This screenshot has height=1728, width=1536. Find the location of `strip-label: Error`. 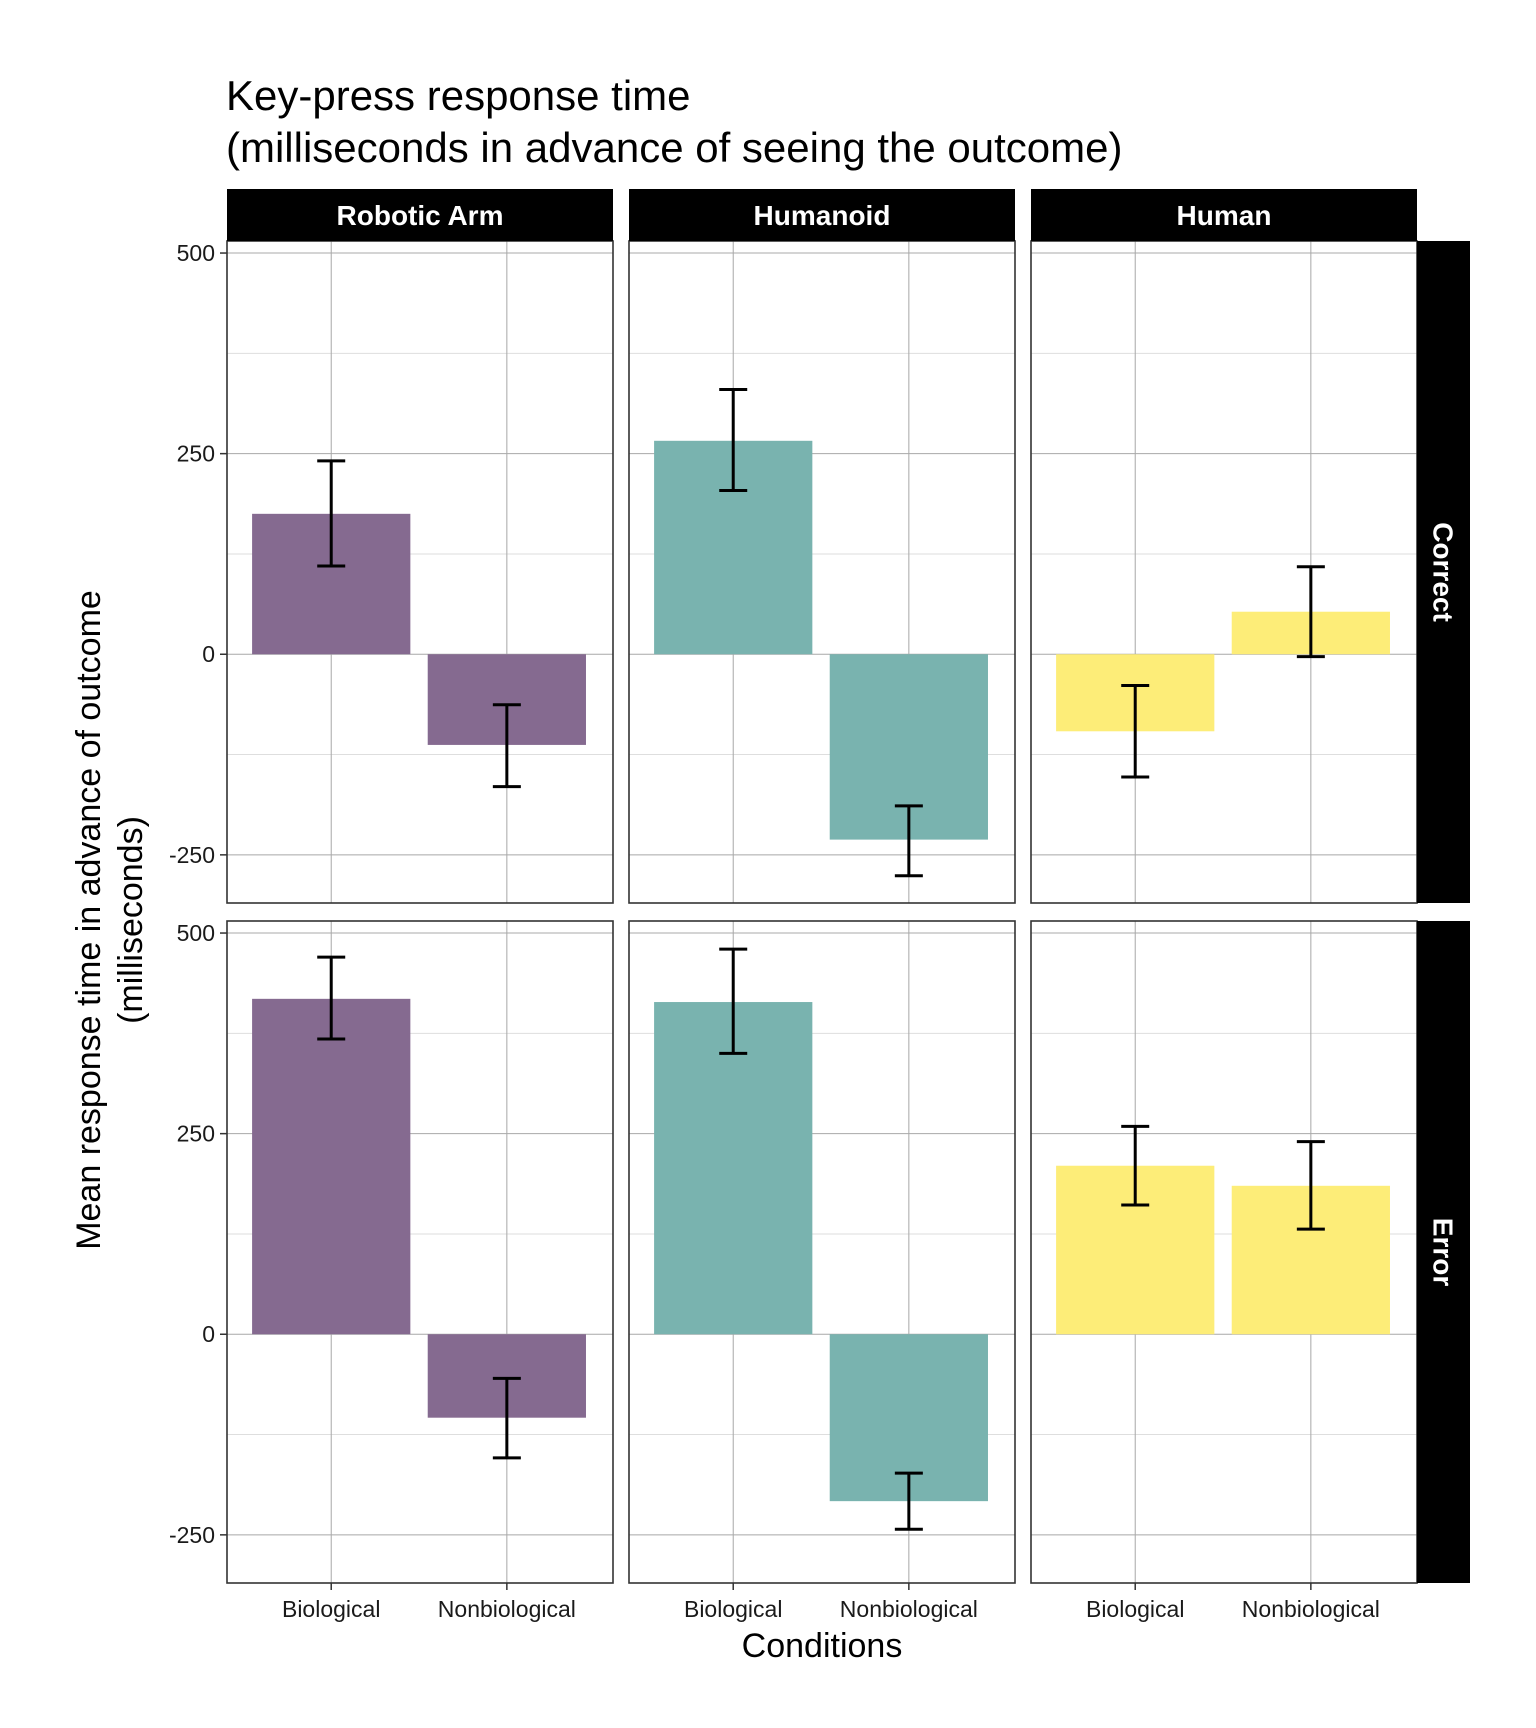

strip-label: Error is located at coordinates (1443, 1252).